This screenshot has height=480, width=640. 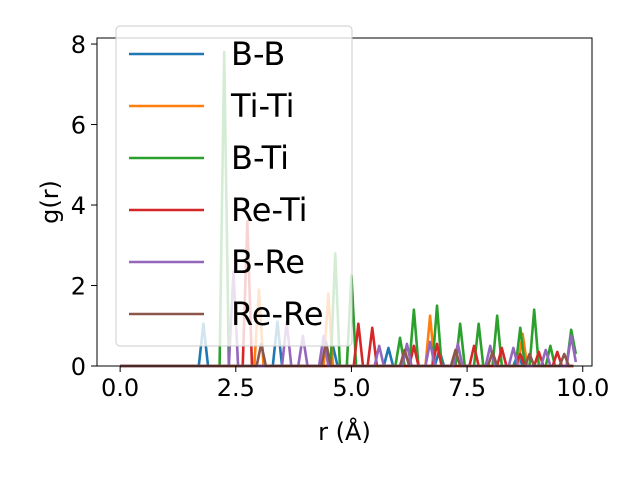 I want to click on x-tick-label: 7.5, so click(x=467, y=388).